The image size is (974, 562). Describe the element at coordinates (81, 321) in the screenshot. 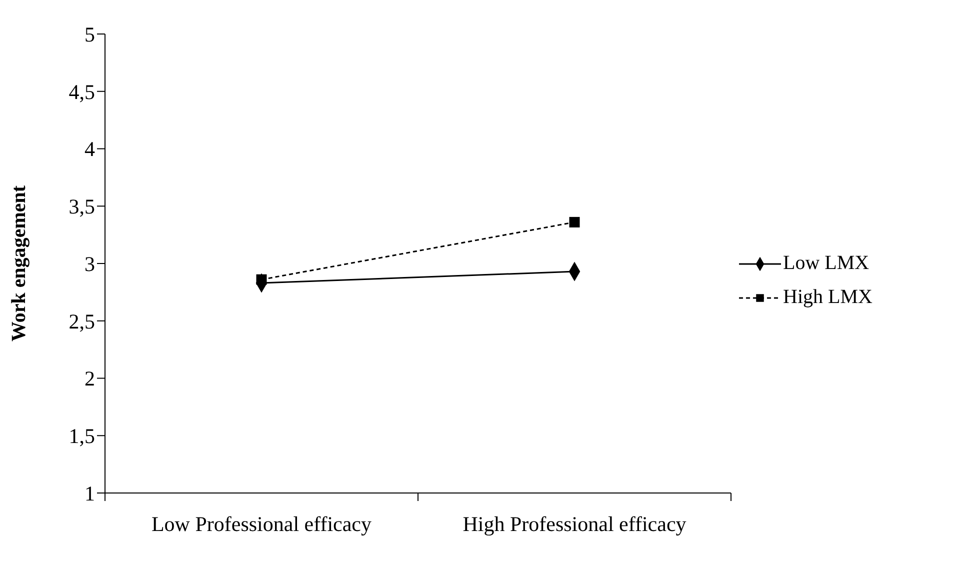

I see `y-tick-label: 2,5` at that location.